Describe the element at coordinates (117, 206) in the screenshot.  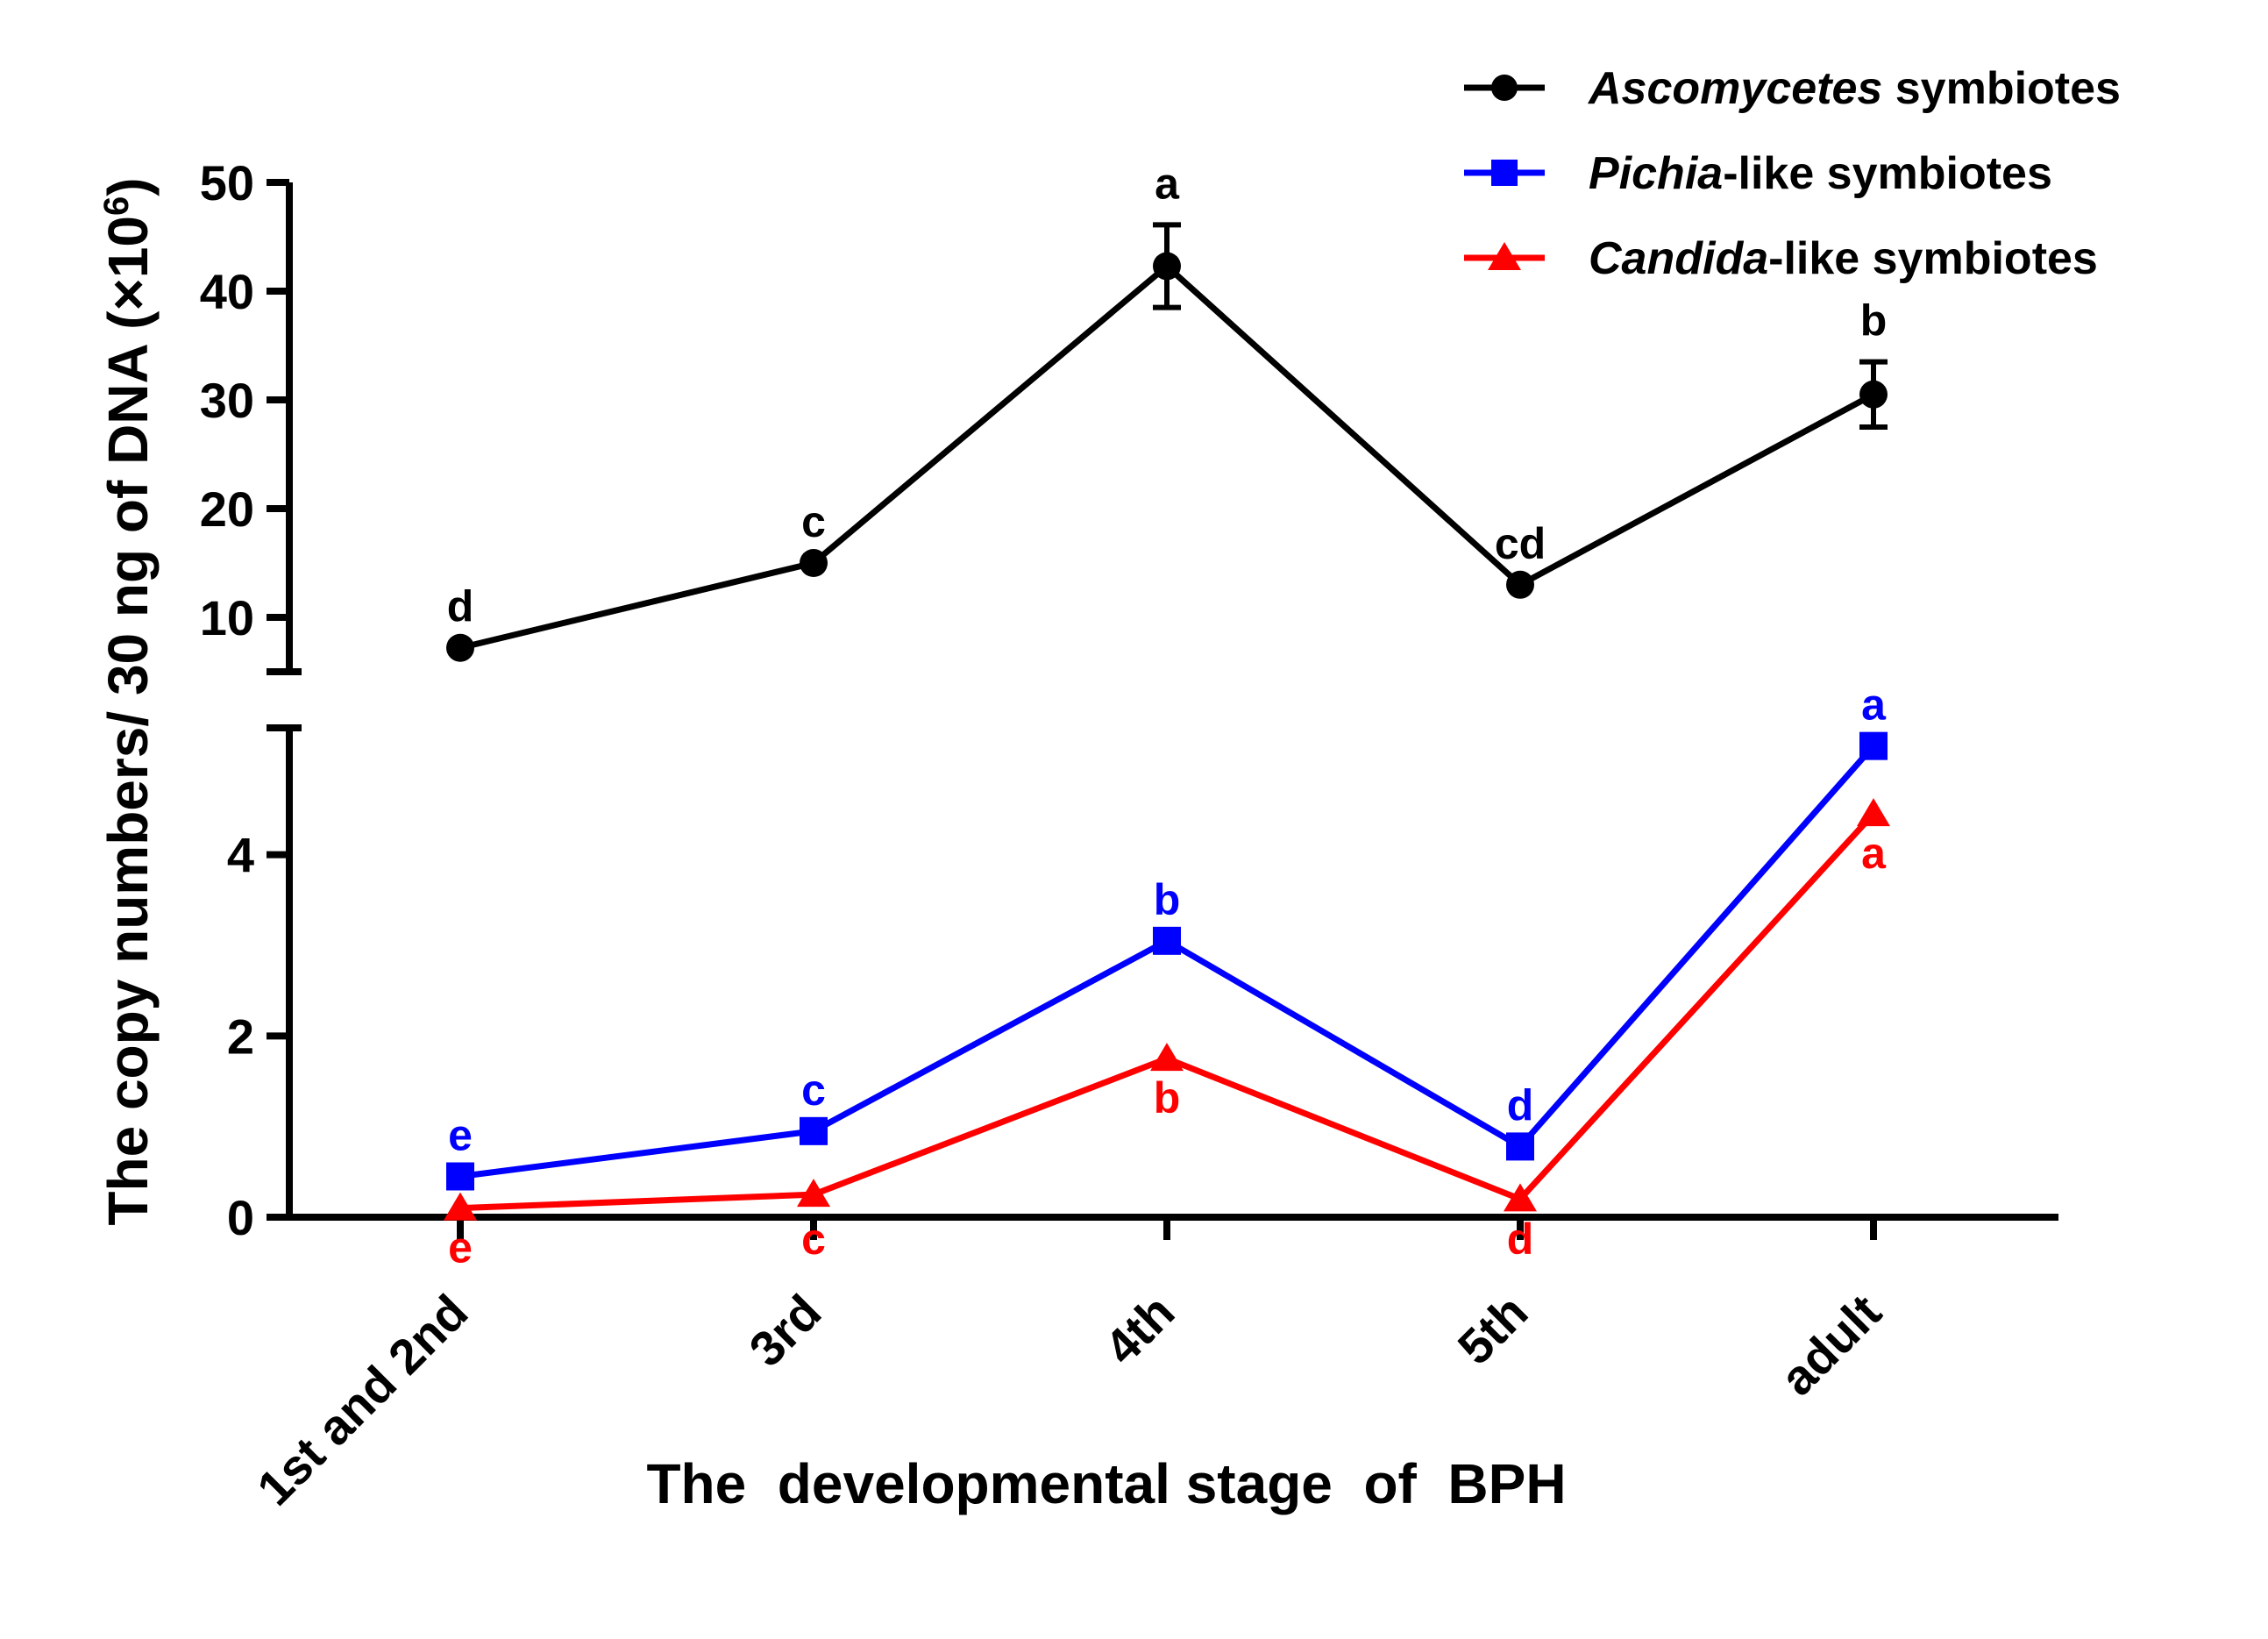
I see `y-axis-title-exponent: 6` at that location.